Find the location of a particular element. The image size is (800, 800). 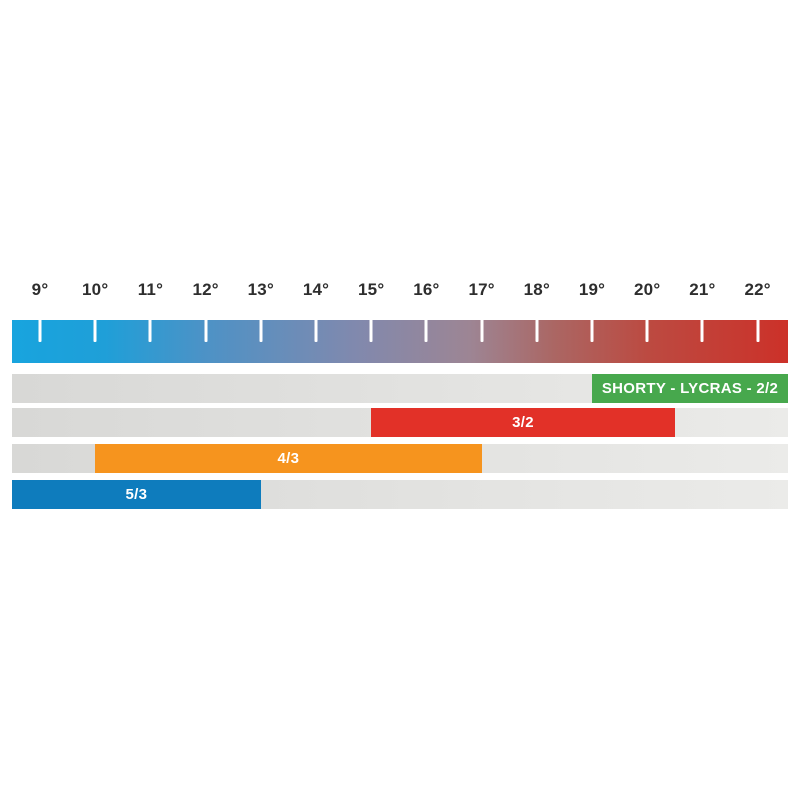

temp-tick-label: 16° is located at coordinates (426, 289).